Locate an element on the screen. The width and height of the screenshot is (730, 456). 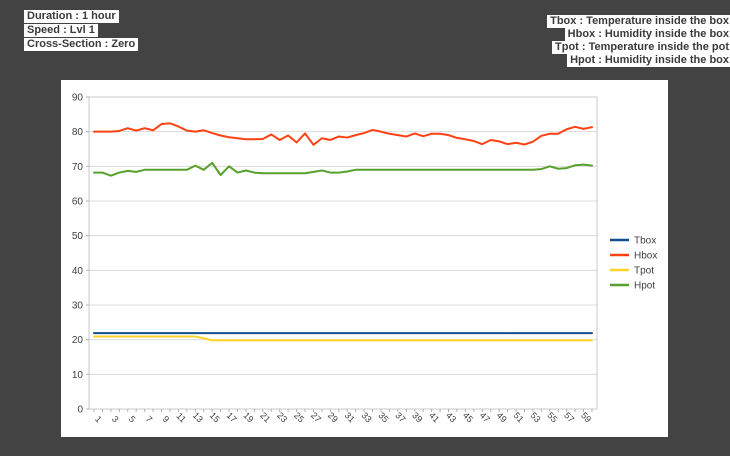
x-axis-label: 33 is located at coordinates (367, 417).